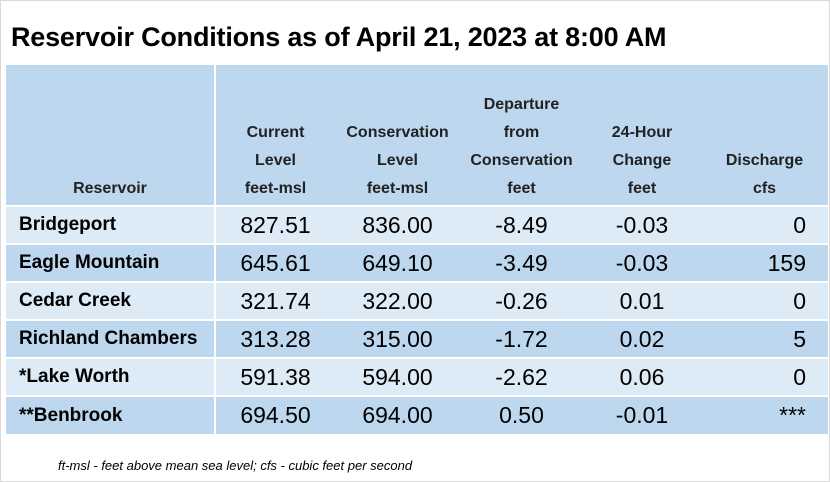 This screenshot has width=830, height=482. I want to click on table-row: Cedar Creek 321.74 322.00 -0.26 0.01 0, so click(417, 300).